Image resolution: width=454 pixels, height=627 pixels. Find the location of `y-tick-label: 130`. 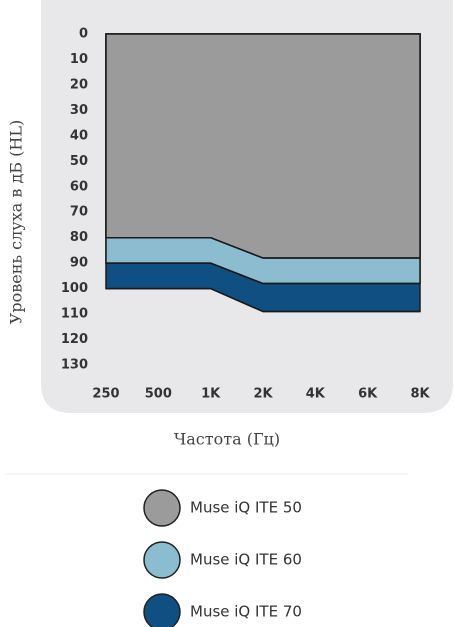

y-tick-label: 130 is located at coordinates (74, 365).